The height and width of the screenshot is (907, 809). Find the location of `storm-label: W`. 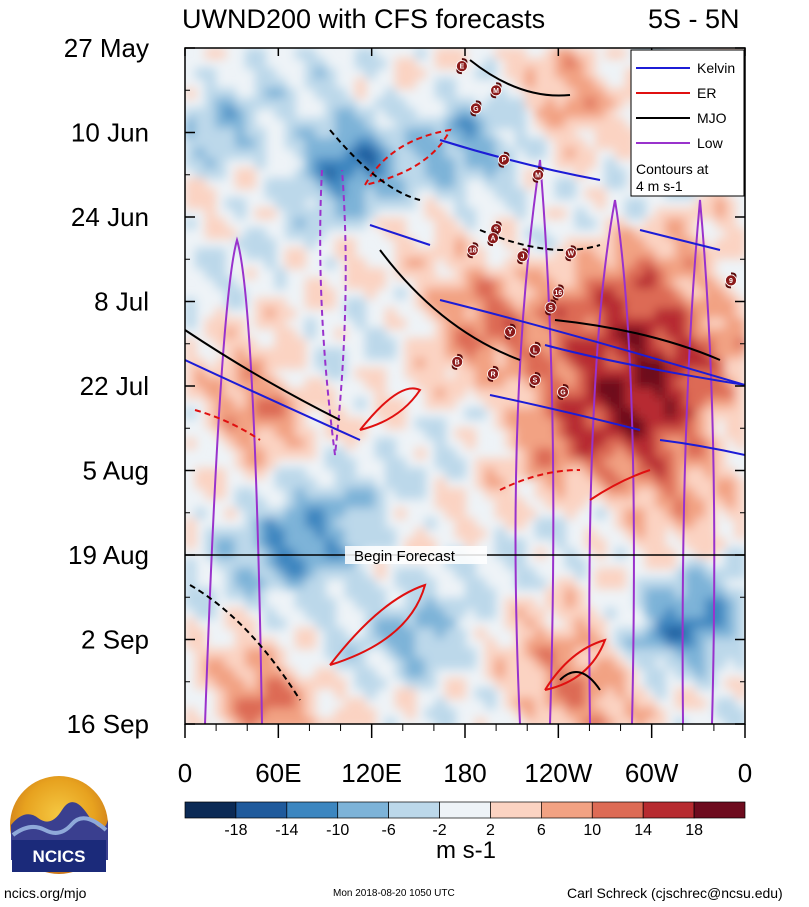

storm-label: W is located at coordinates (570, 254).